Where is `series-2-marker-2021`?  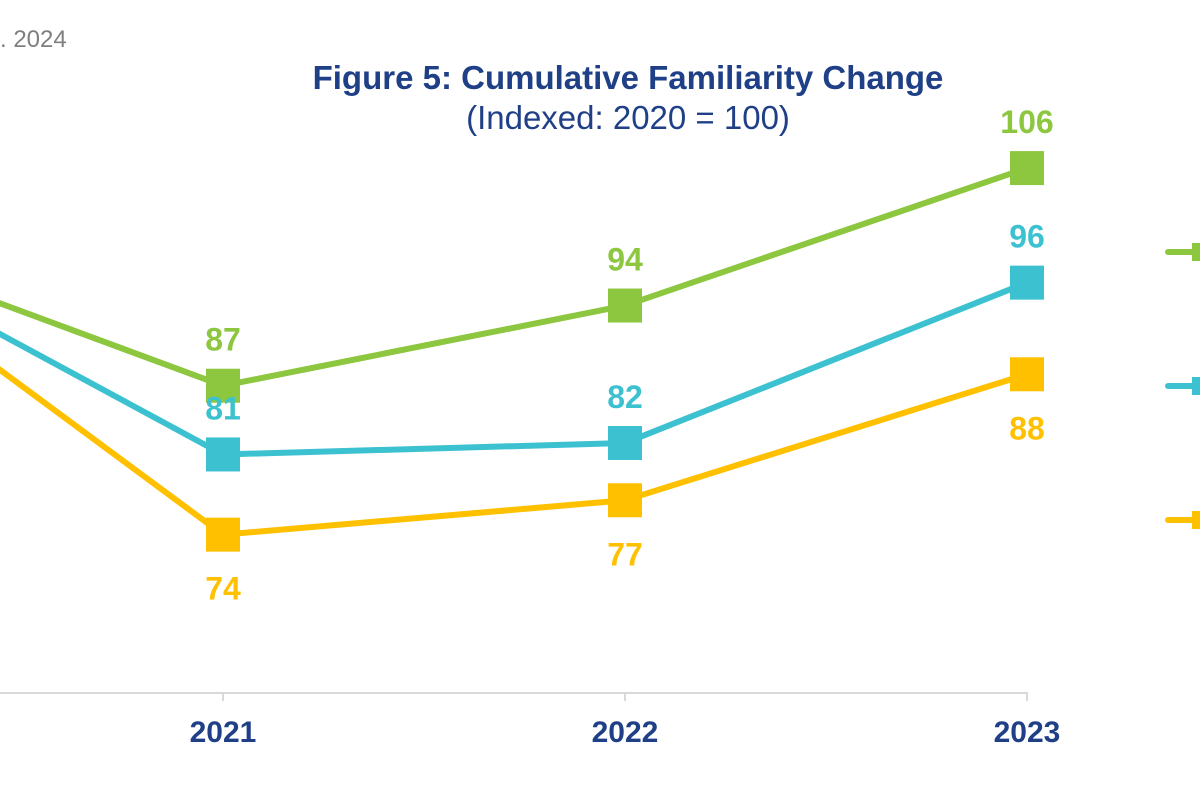
series-2-marker-2021 is located at coordinates (223, 534).